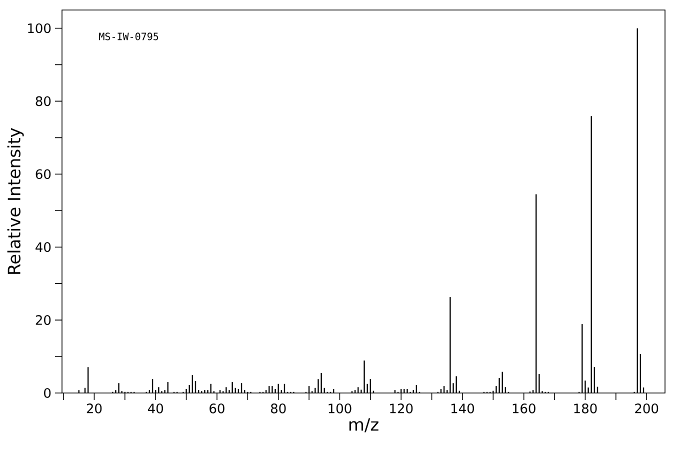  Describe the element at coordinates (94, 409) in the screenshot. I see `x-tick-label: 20` at that location.